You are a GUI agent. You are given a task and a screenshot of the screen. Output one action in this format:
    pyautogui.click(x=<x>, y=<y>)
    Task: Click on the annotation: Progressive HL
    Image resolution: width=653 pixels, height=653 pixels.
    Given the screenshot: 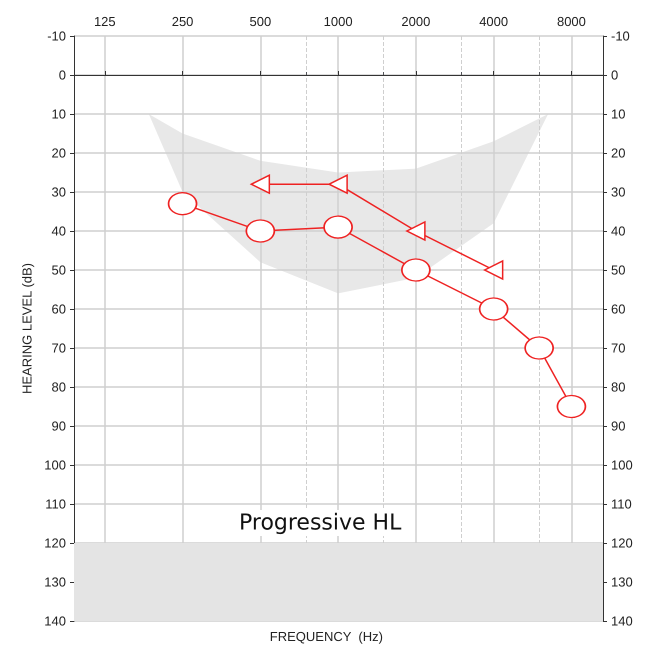 What is the action you would take?
    pyautogui.click(x=320, y=523)
    